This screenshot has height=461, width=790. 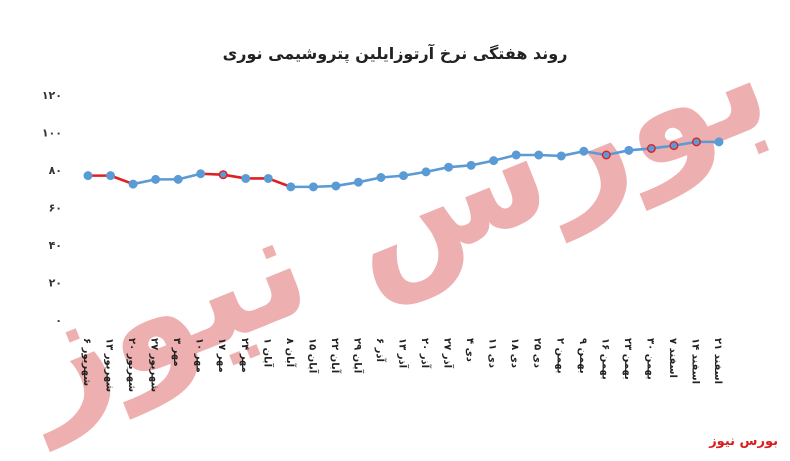 I want to click on x-tick-label: ۱۵ آبان, so click(x=312, y=356).